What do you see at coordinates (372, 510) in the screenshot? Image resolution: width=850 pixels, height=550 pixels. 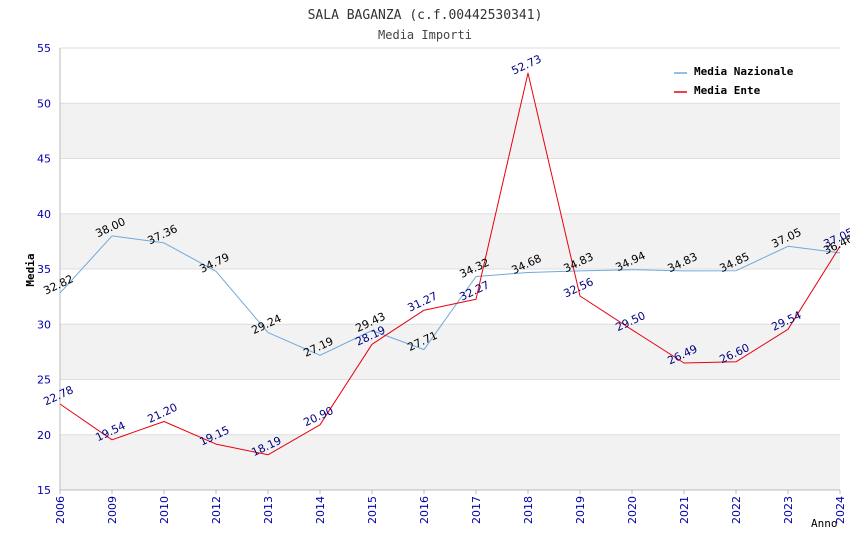 I see `x-tick-label: 2015` at bounding box center [372, 510].